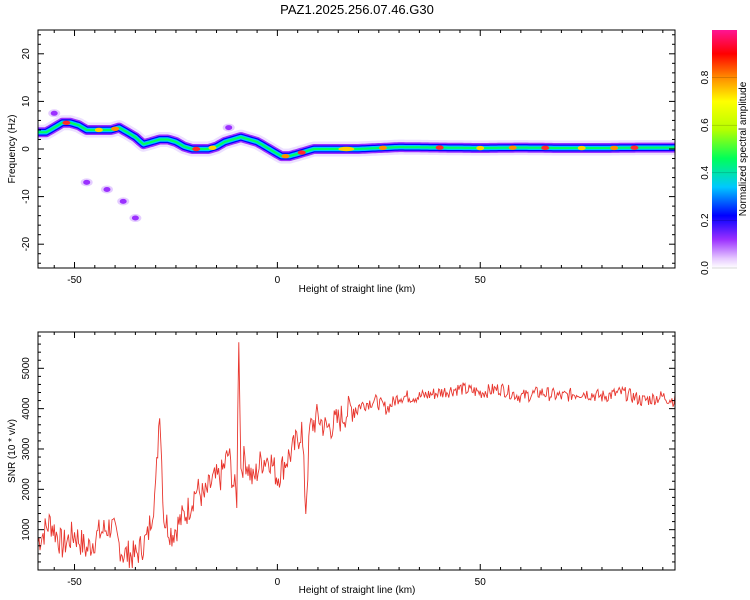 This screenshot has height=600, width=750. I want to click on colorbar-tick-label: 0.0, so click(705, 268).